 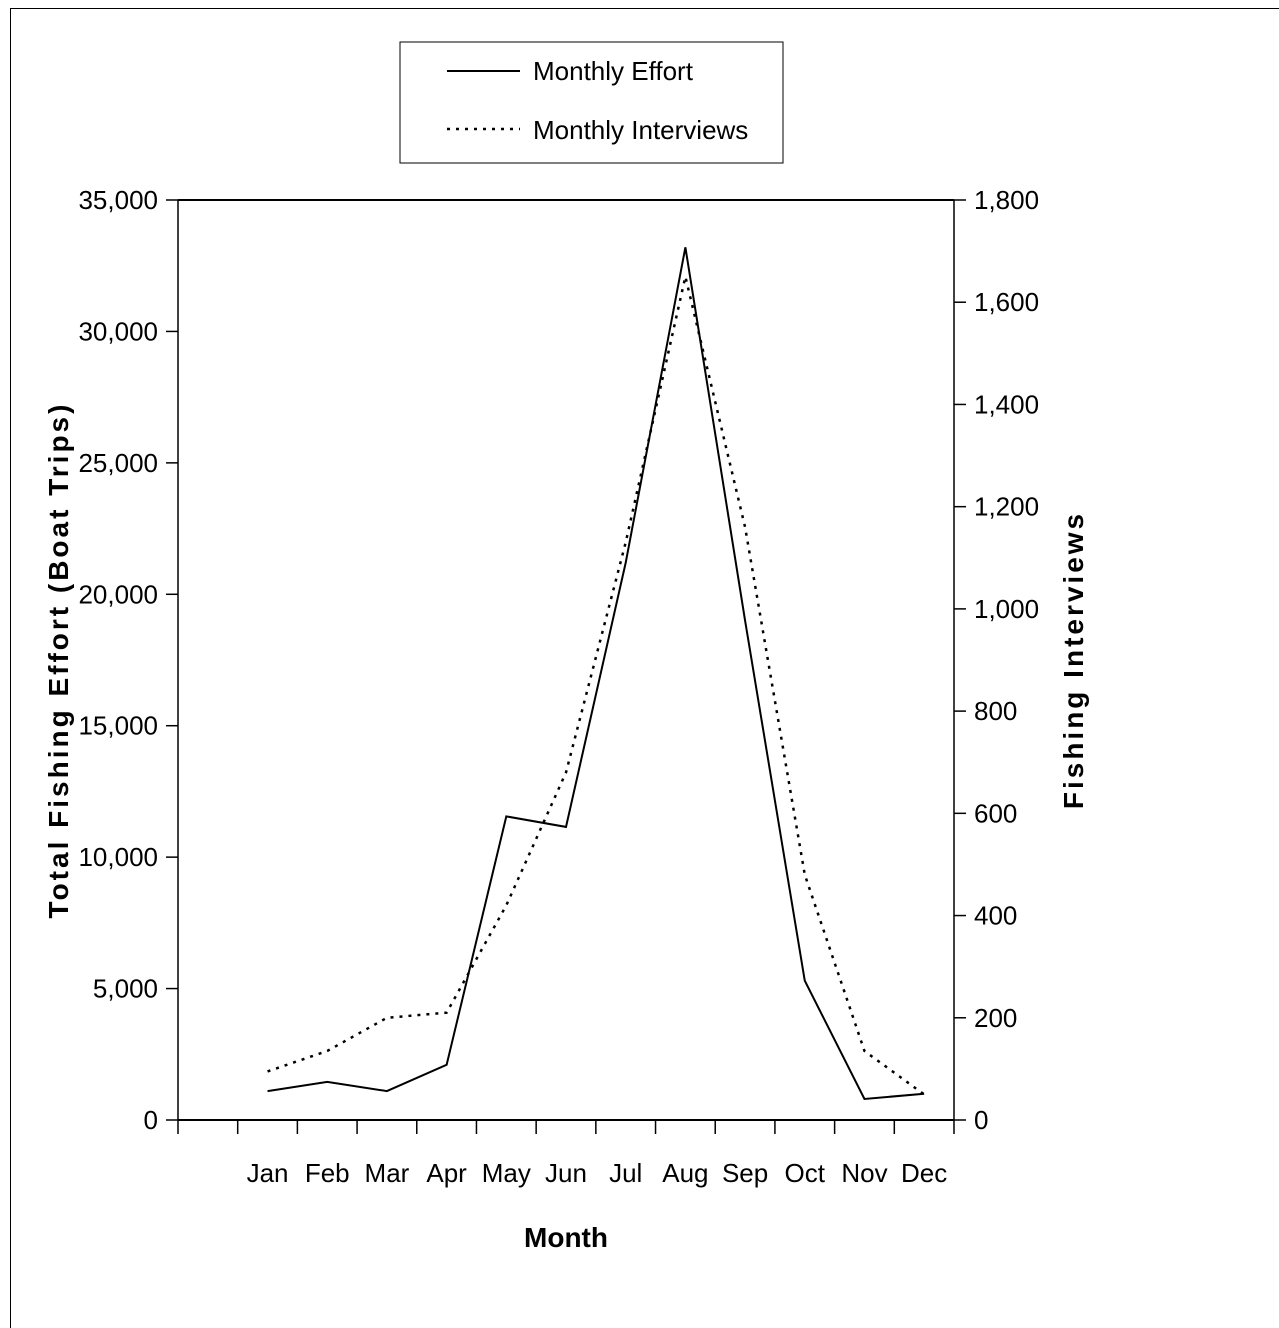 I want to click on y-tick-label: 35,000, so click(x=118, y=200).